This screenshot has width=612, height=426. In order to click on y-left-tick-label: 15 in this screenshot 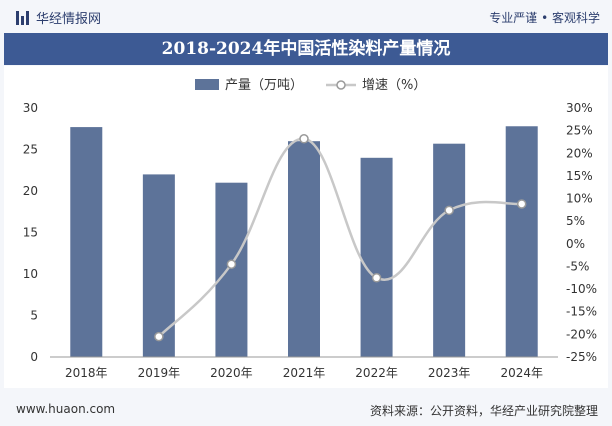, I will do `click(30, 233)`.